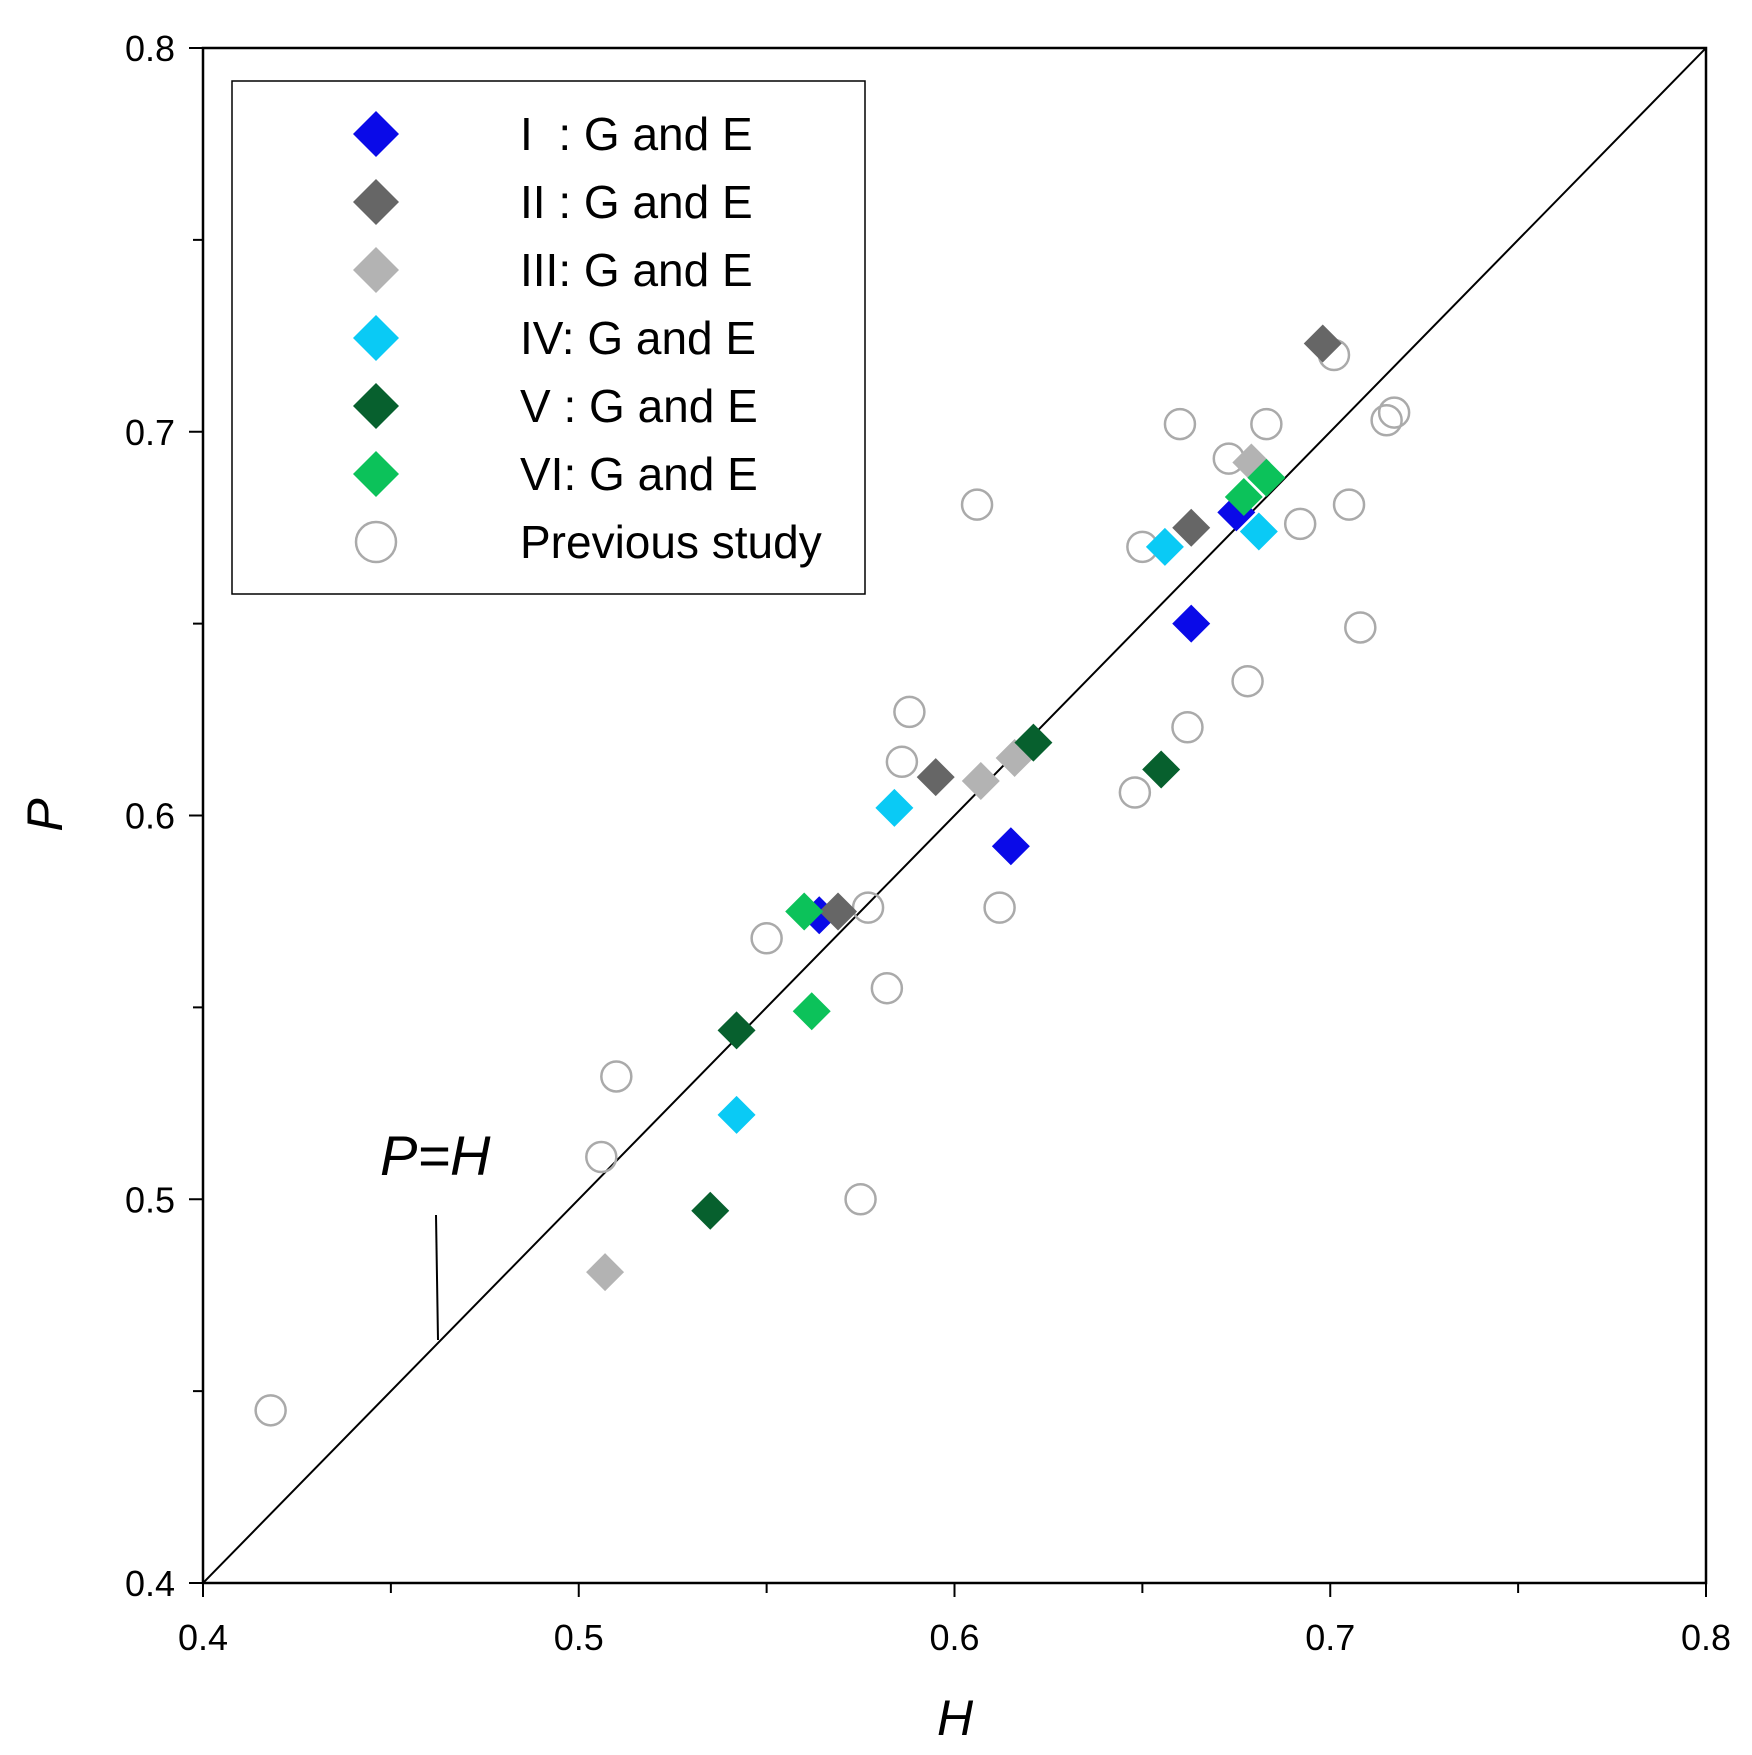 This screenshot has height=1755, width=1752. I want to click on y-axis-title: P, so click(45, 815).